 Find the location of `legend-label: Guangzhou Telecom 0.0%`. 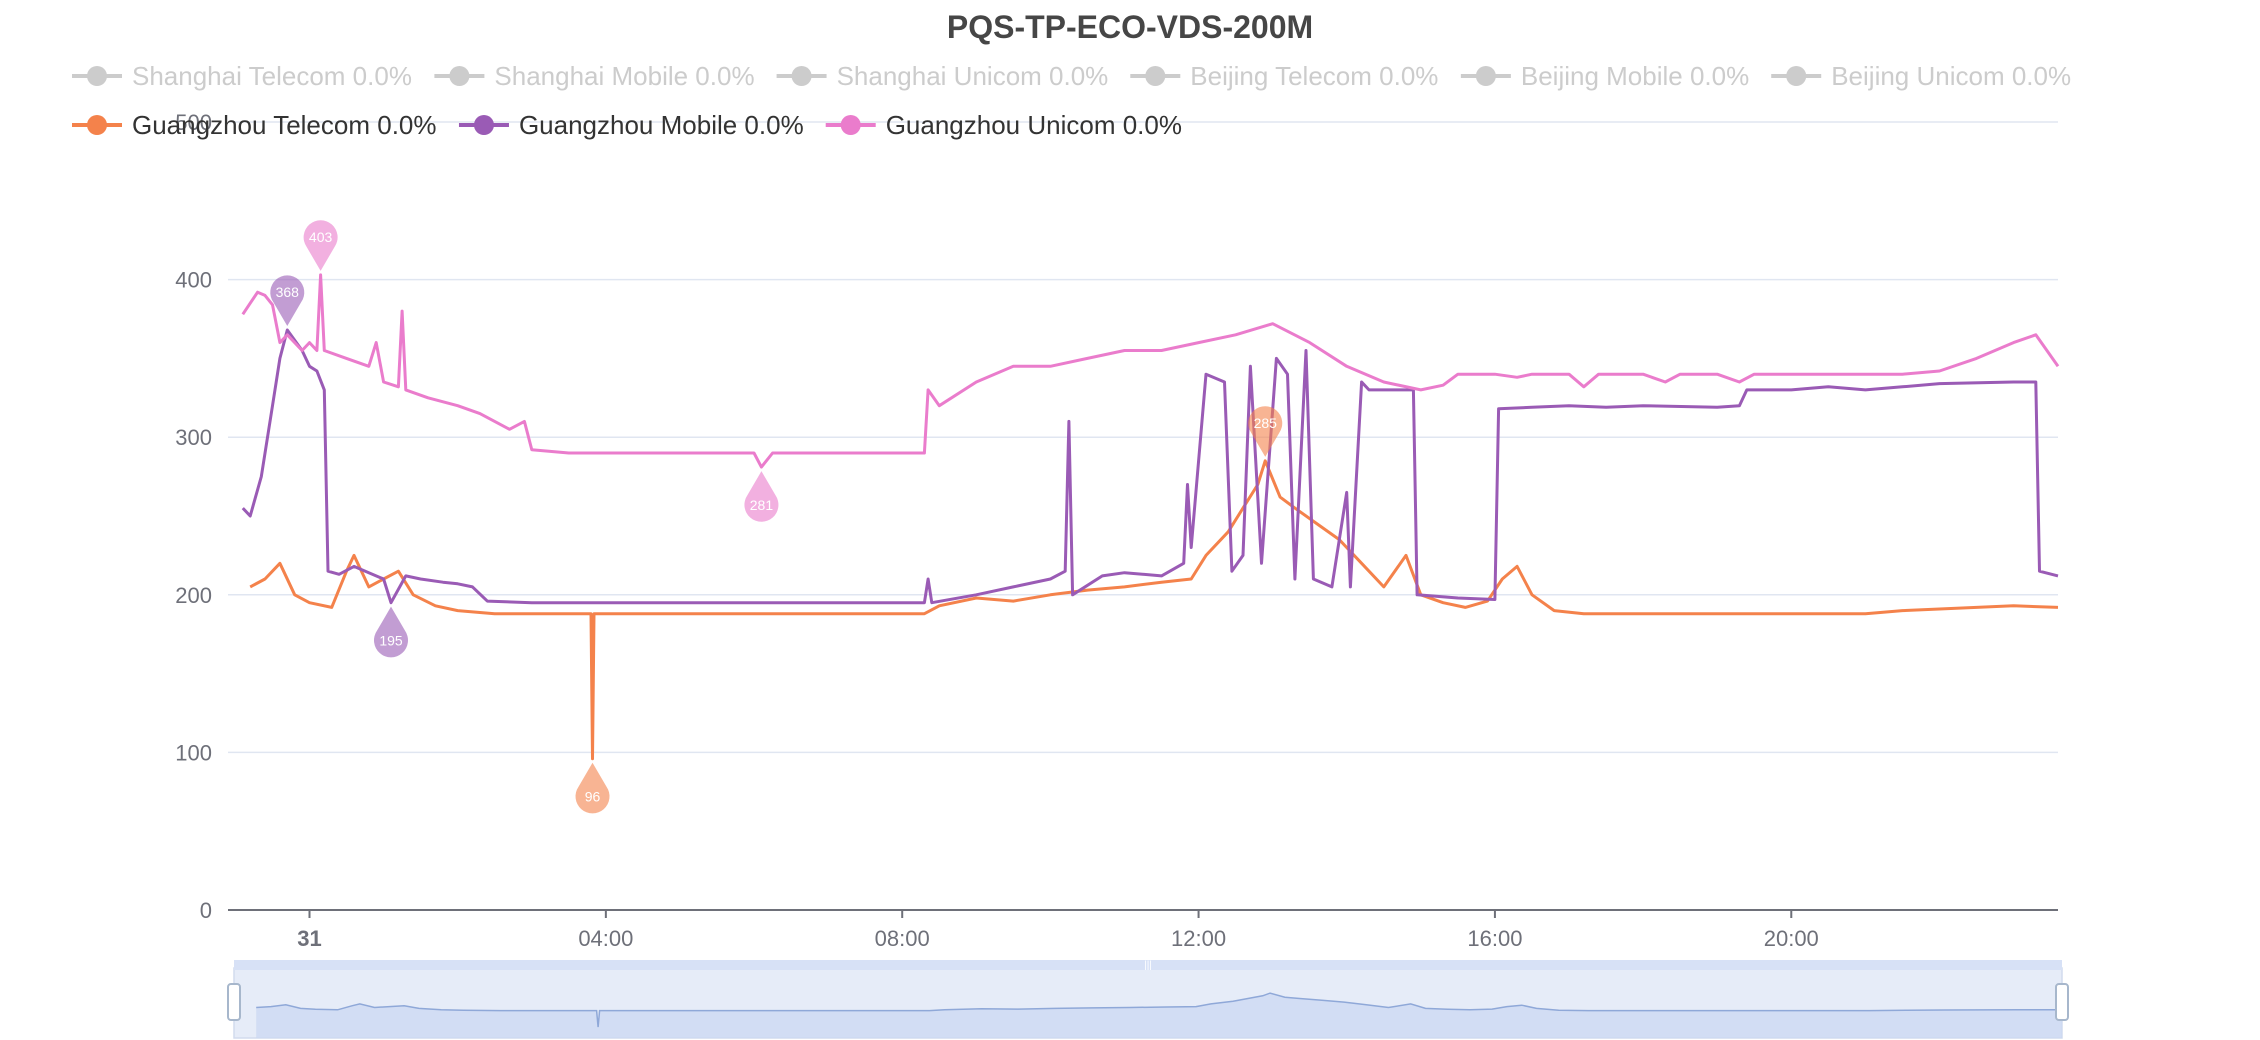

legend-label: Guangzhou Telecom 0.0% is located at coordinates (284, 125).